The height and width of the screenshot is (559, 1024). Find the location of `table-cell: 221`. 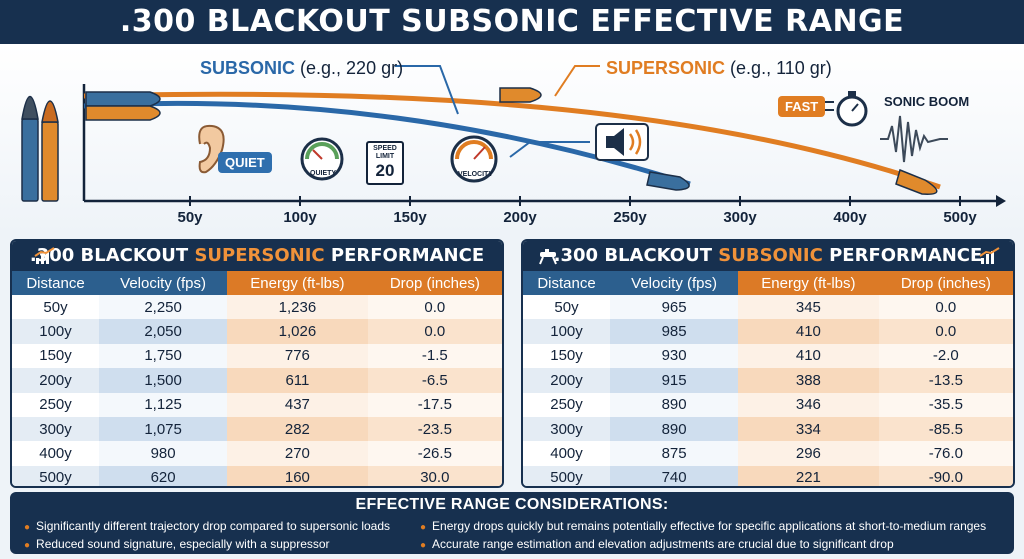

table-cell: 221 is located at coordinates (808, 475).